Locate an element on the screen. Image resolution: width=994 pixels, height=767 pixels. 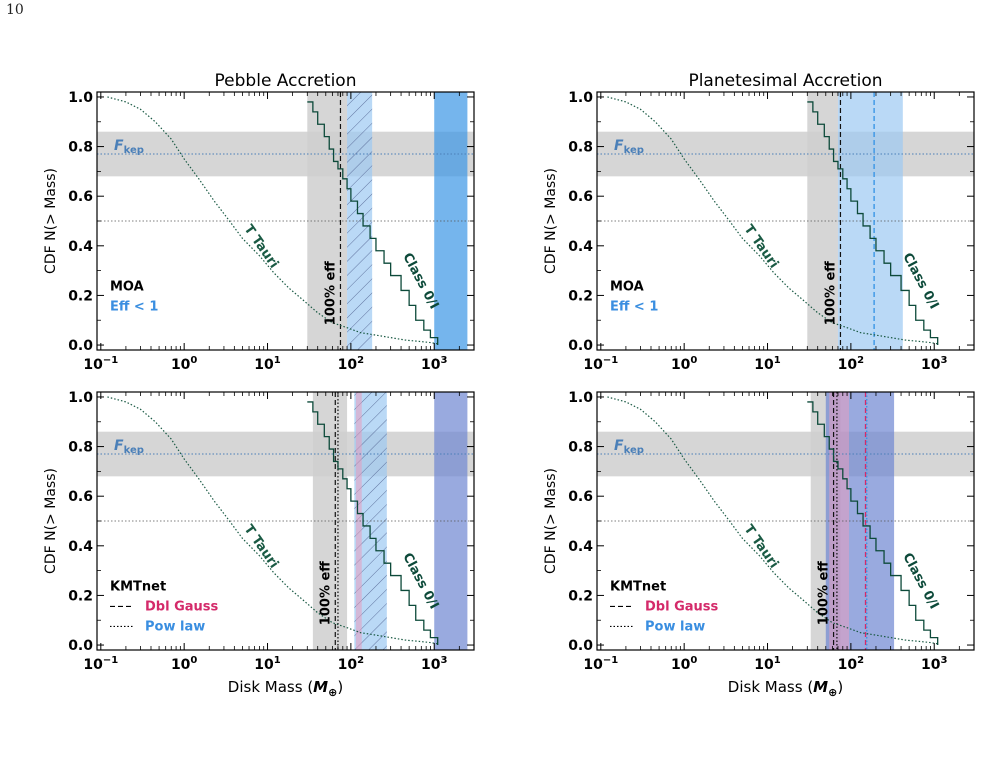
page-number: 10 is located at coordinates (15, 10).